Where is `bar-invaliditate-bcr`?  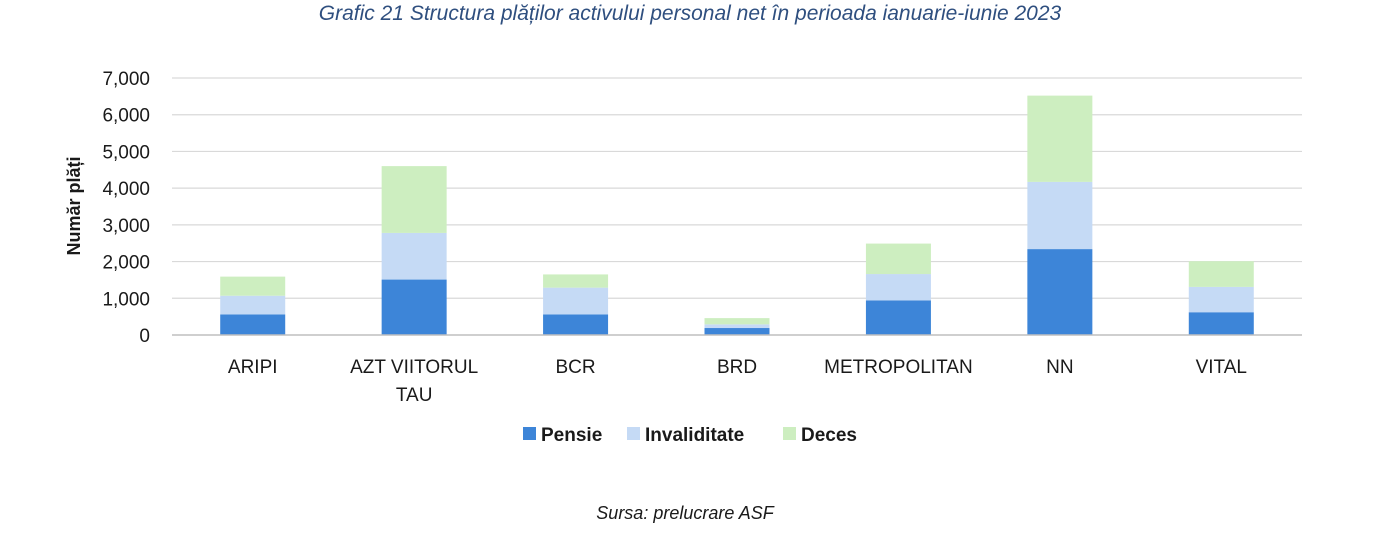
bar-invaliditate-bcr is located at coordinates (576, 301).